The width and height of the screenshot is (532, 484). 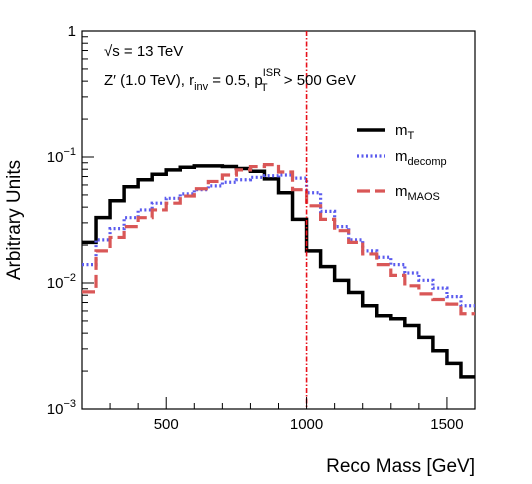 I want to click on x-axis-title: Reco Mass [GeV], so click(x=400, y=466).